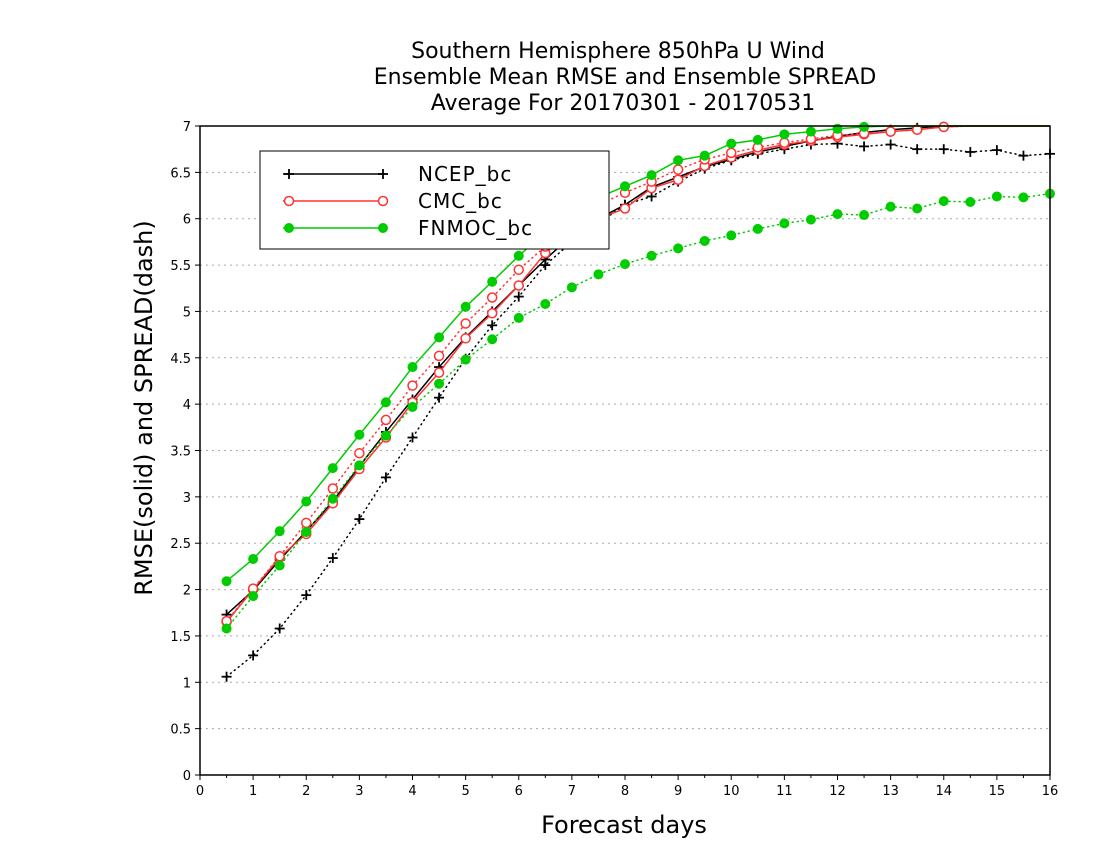 Image resolution: width=1100 pixels, height=850 pixels. What do you see at coordinates (200, 791) in the screenshot?
I see `x-tick-label: 0` at bounding box center [200, 791].